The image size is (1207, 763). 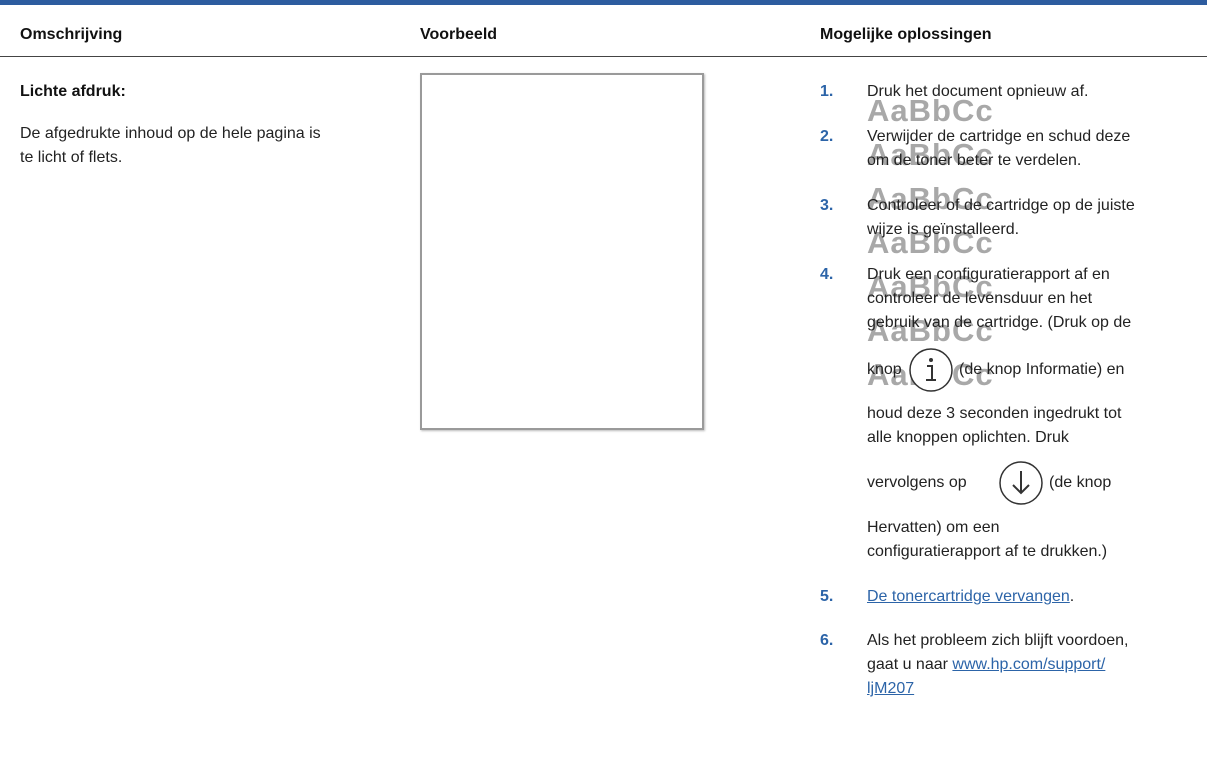 I want to click on punctuation: ., so click(x=1072, y=596).